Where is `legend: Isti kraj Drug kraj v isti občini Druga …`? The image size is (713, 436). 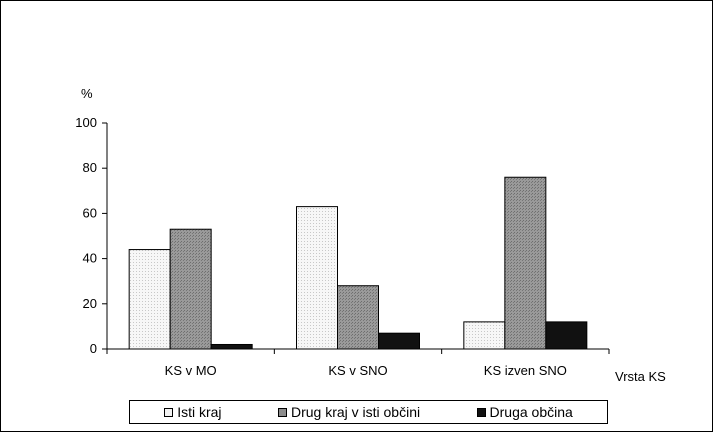 legend: Isti kraj Drug kraj v isti občini Druga … is located at coordinates (368, 412).